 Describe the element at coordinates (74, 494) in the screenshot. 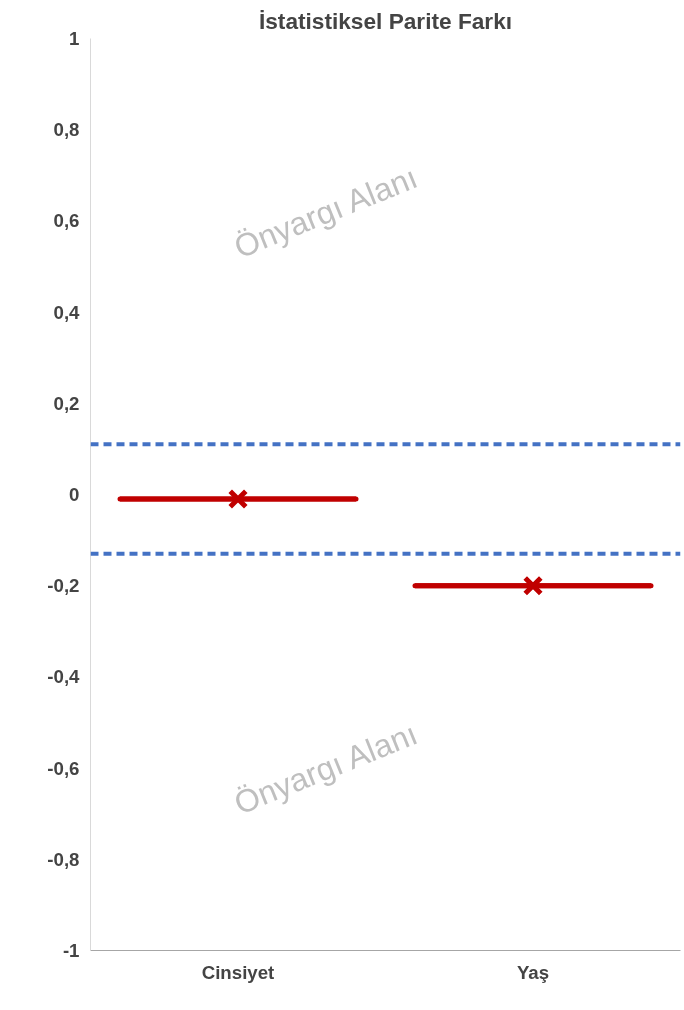

I see `y-tick-label: 0` at that location.